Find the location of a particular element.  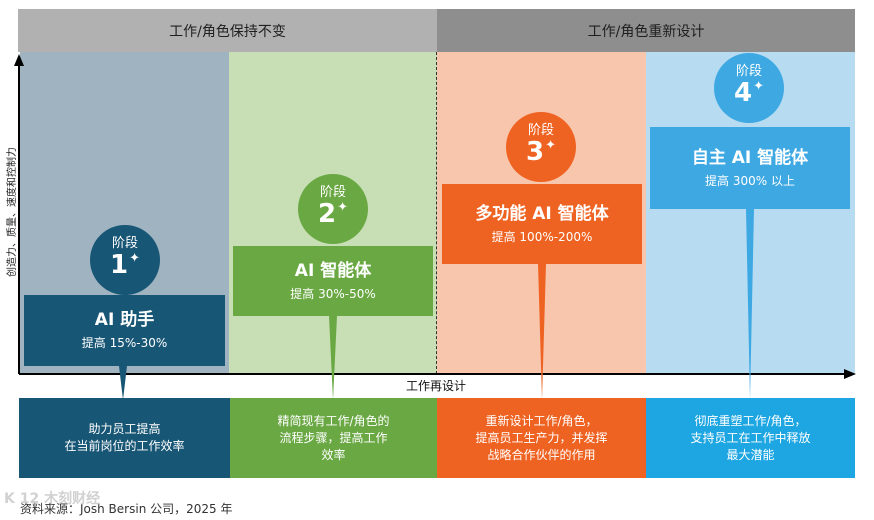

stage4-badge-number: 4 is located at coordinates (743, 93).